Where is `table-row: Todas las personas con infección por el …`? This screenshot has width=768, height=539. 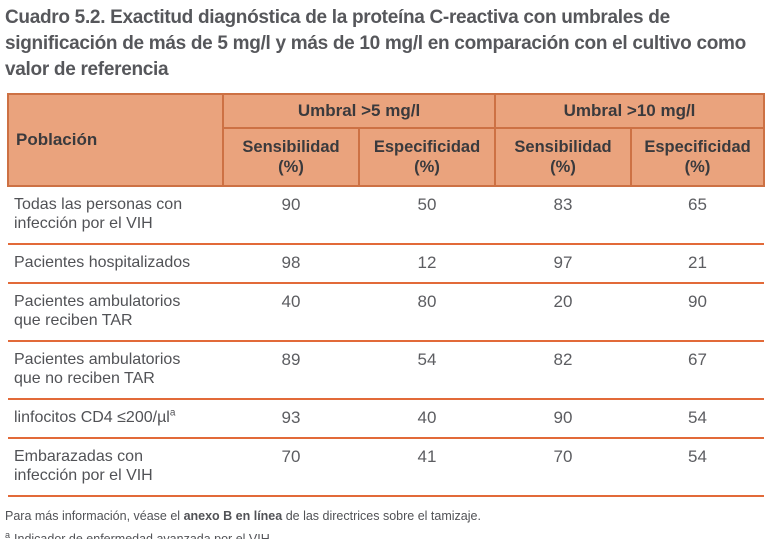 table-row: Todas las personas con infección por el … is located at coordinates (386, 214).